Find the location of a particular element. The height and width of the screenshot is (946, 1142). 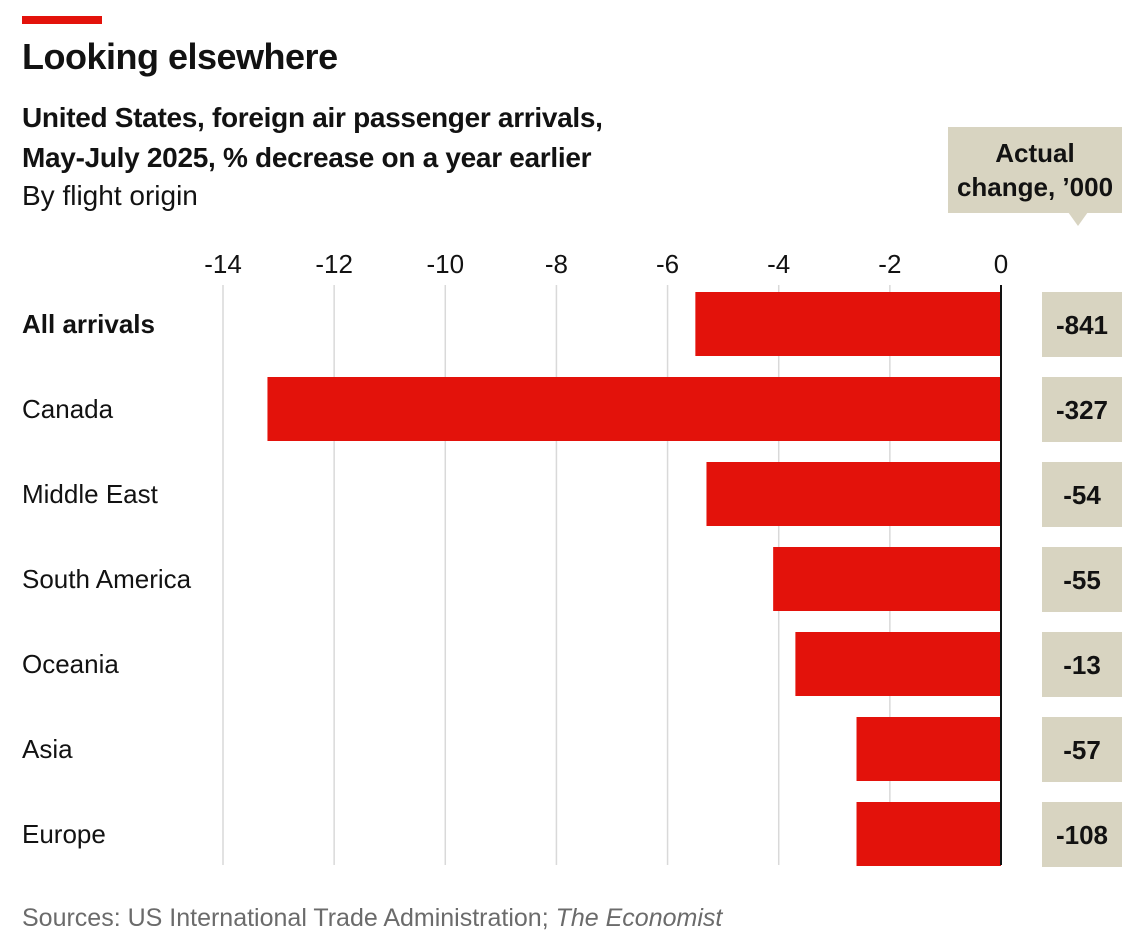

data-label: -108 is located at coordinates (1082, 835).